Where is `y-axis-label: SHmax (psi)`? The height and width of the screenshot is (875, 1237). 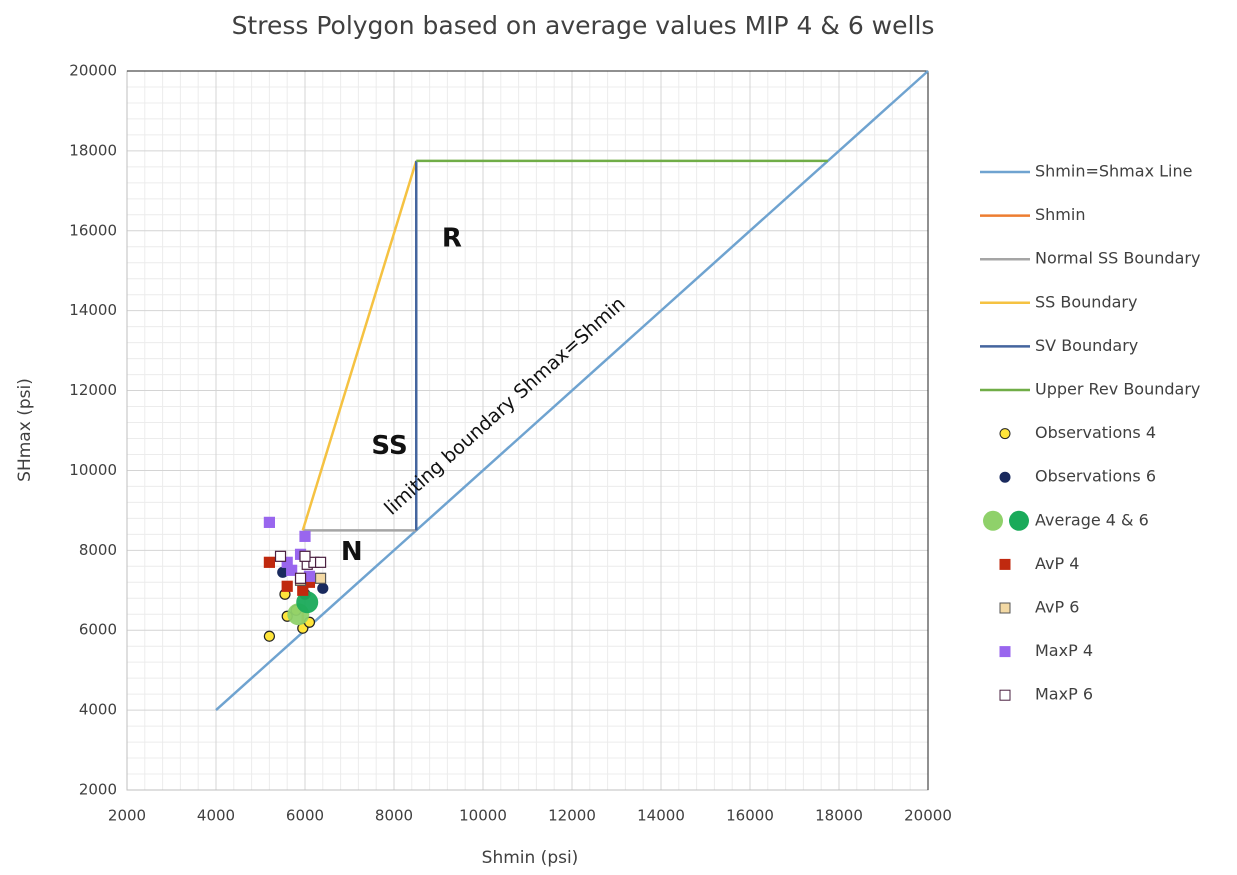 y-axis-label: SHmax (psi) is located at coordinates (25, 430).